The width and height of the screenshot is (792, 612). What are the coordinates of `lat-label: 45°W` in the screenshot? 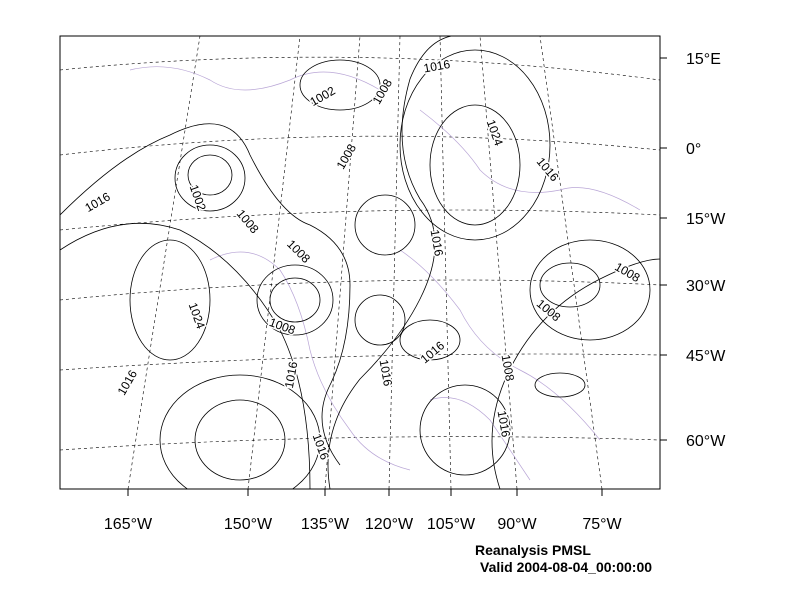 It's located at (706, 356).